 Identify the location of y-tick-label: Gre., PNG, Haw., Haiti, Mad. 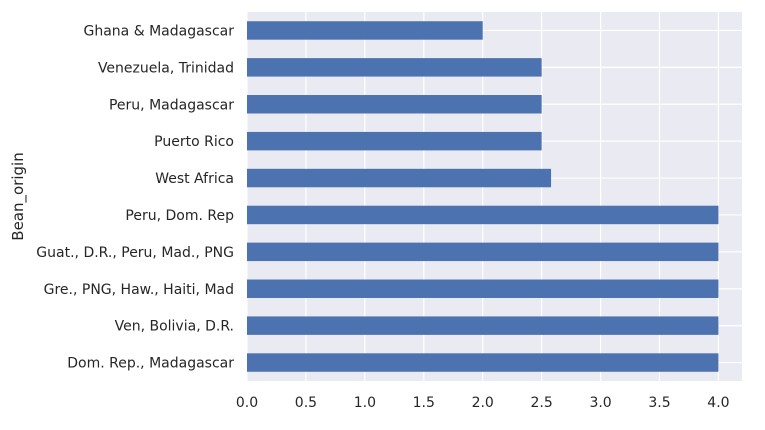
(139, 290).